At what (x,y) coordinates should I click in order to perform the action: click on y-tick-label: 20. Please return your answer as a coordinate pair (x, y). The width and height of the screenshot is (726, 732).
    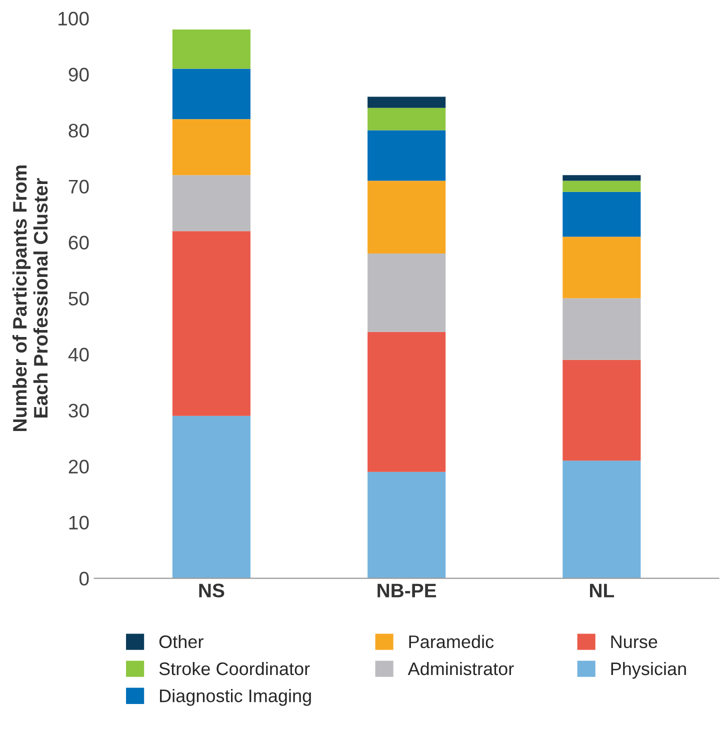
    Looking at the image, I should click on (78, 467).